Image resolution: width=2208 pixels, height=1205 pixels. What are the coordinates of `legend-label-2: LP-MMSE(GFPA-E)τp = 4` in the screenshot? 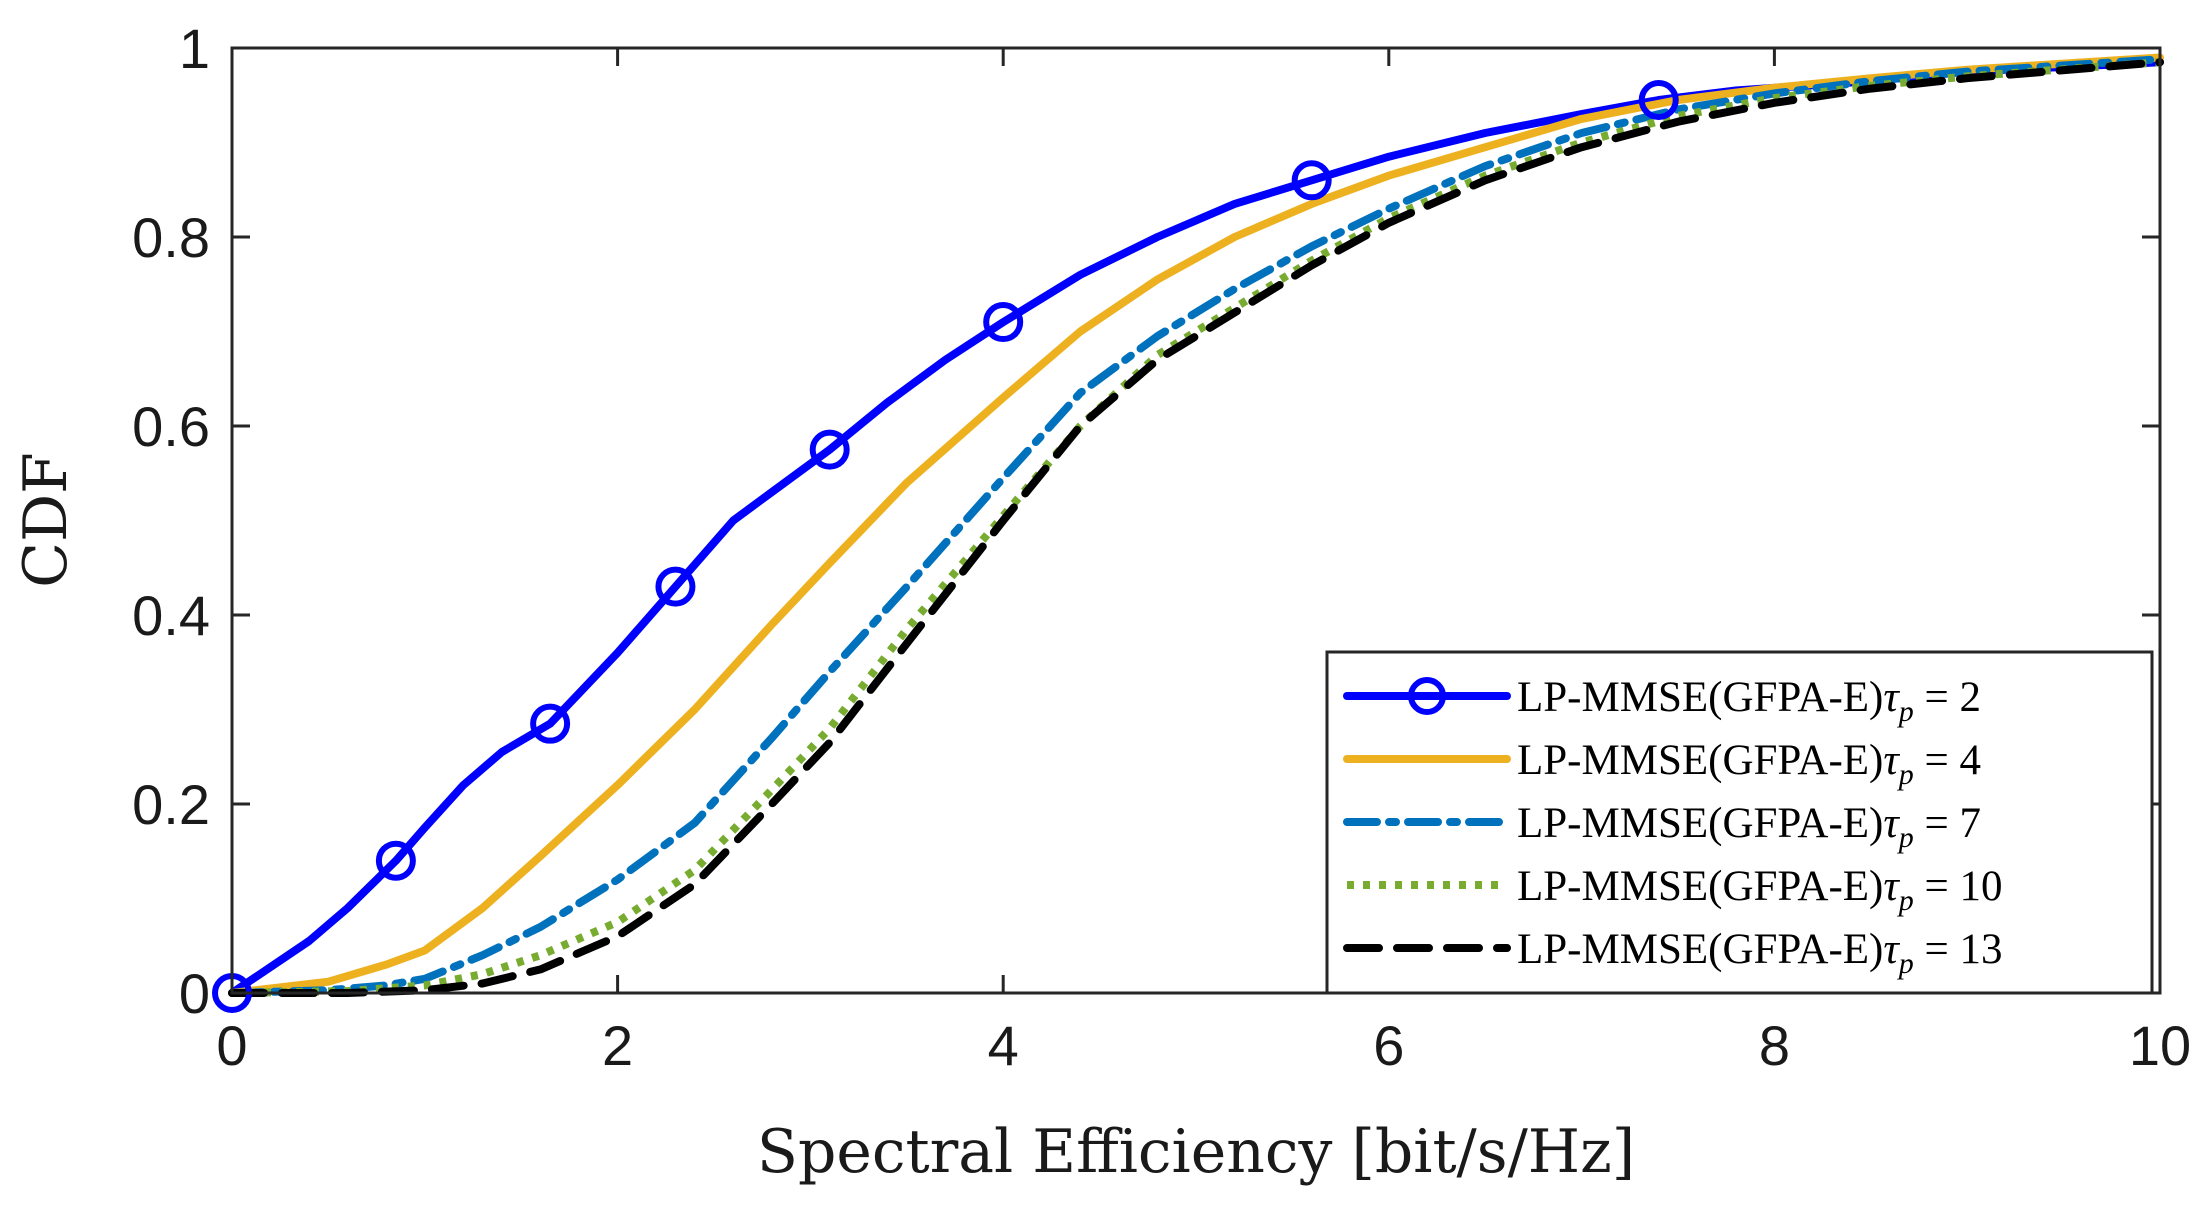 It's located at (1749, 764).